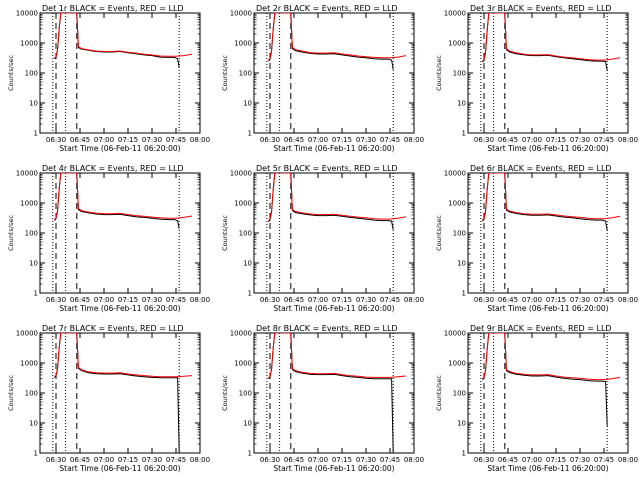  I want to click on chart-title: Det 2r BLACK = Events, RED = LLD, so click(327, 8).